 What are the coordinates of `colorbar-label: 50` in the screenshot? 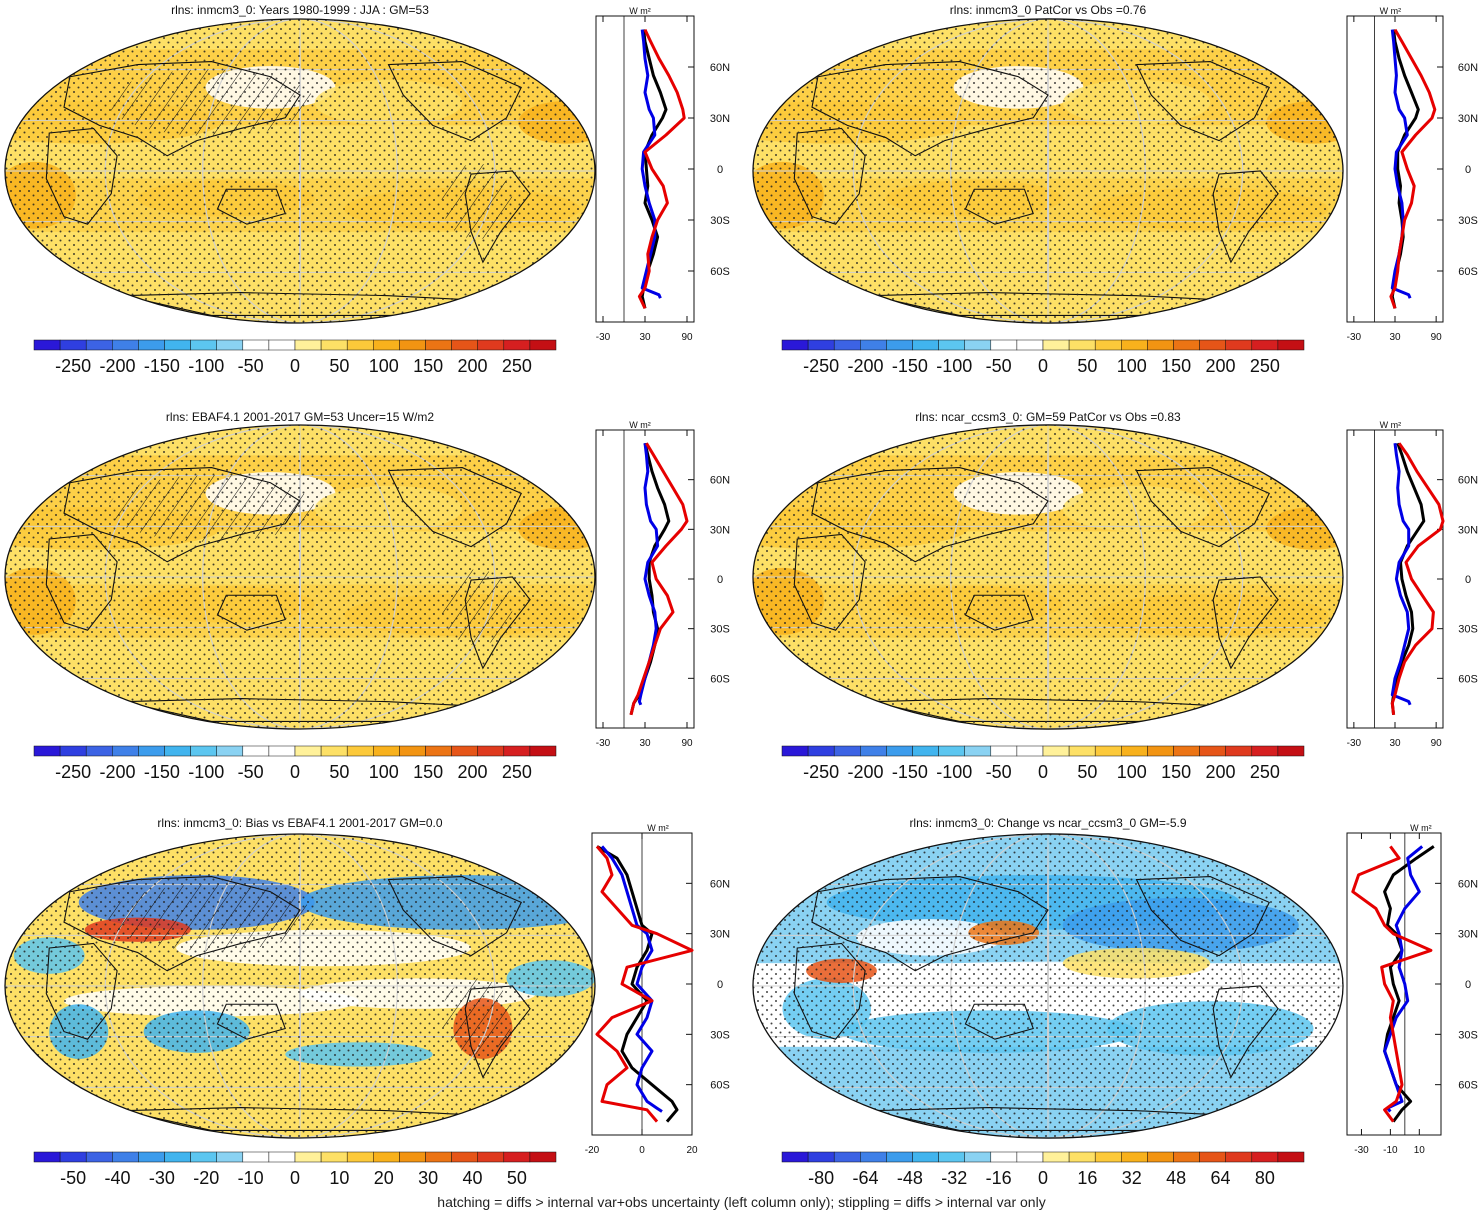 It's located at (339, 772).